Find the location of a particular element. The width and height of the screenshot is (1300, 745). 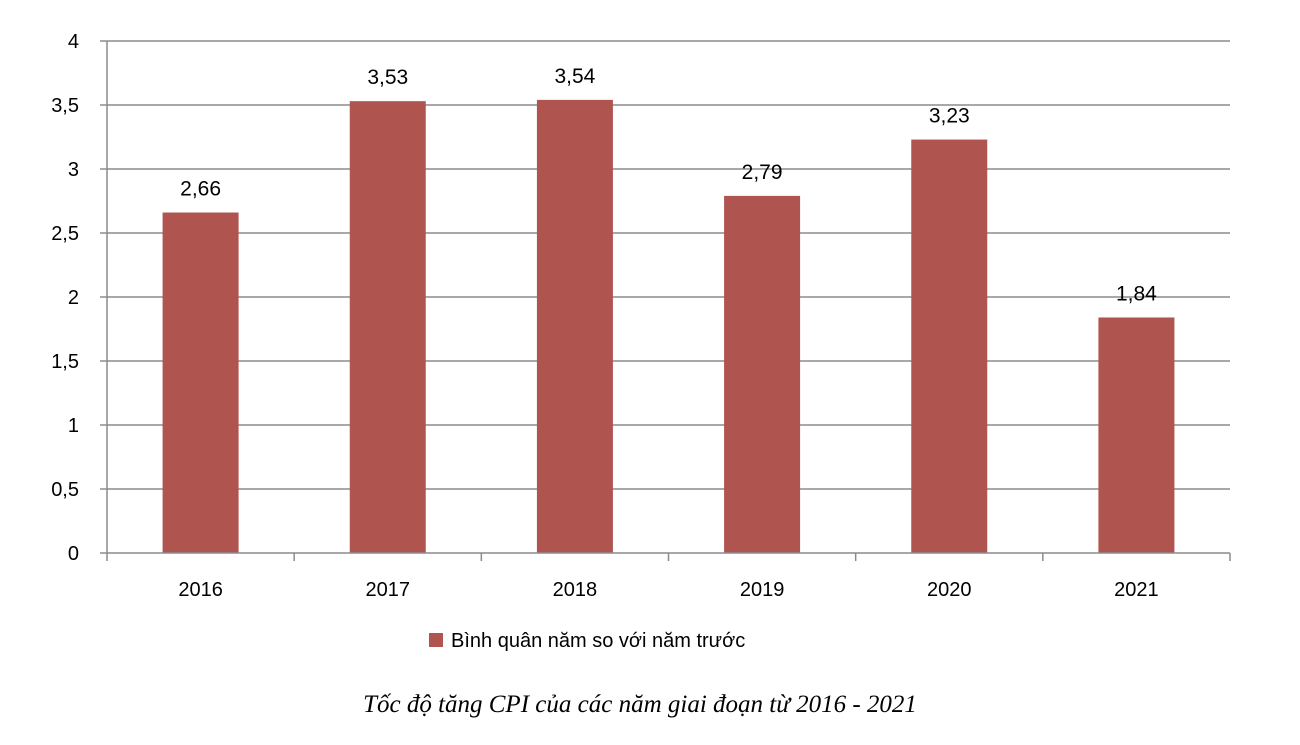

y-tick-label: 3 is located at coordinates (73, 170).